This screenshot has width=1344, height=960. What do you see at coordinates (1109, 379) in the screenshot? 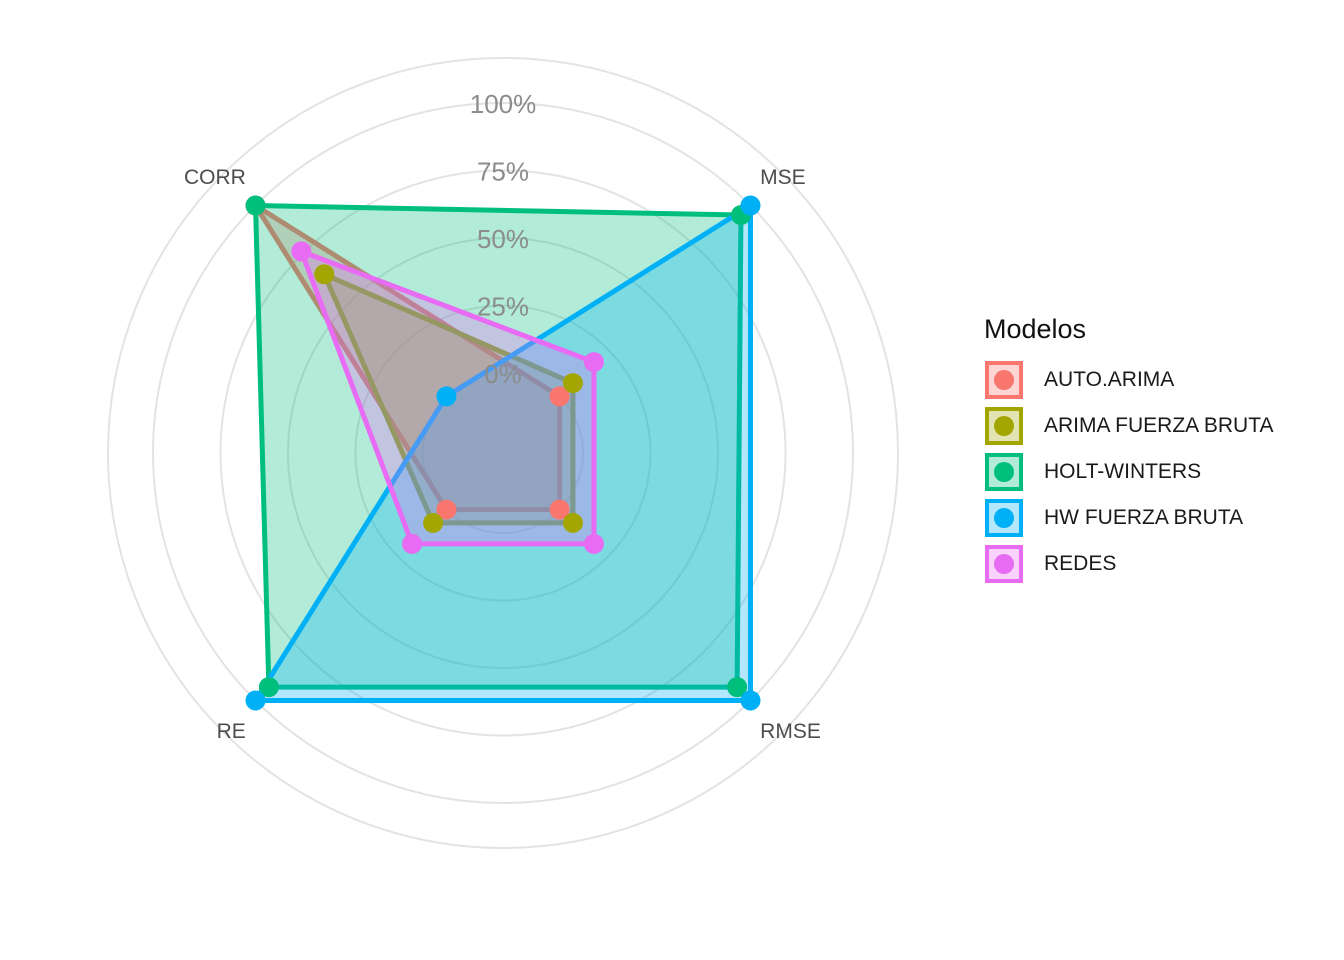
I see `legend-label: AUTO.ARIMA` at bounding box center [1109, 379].